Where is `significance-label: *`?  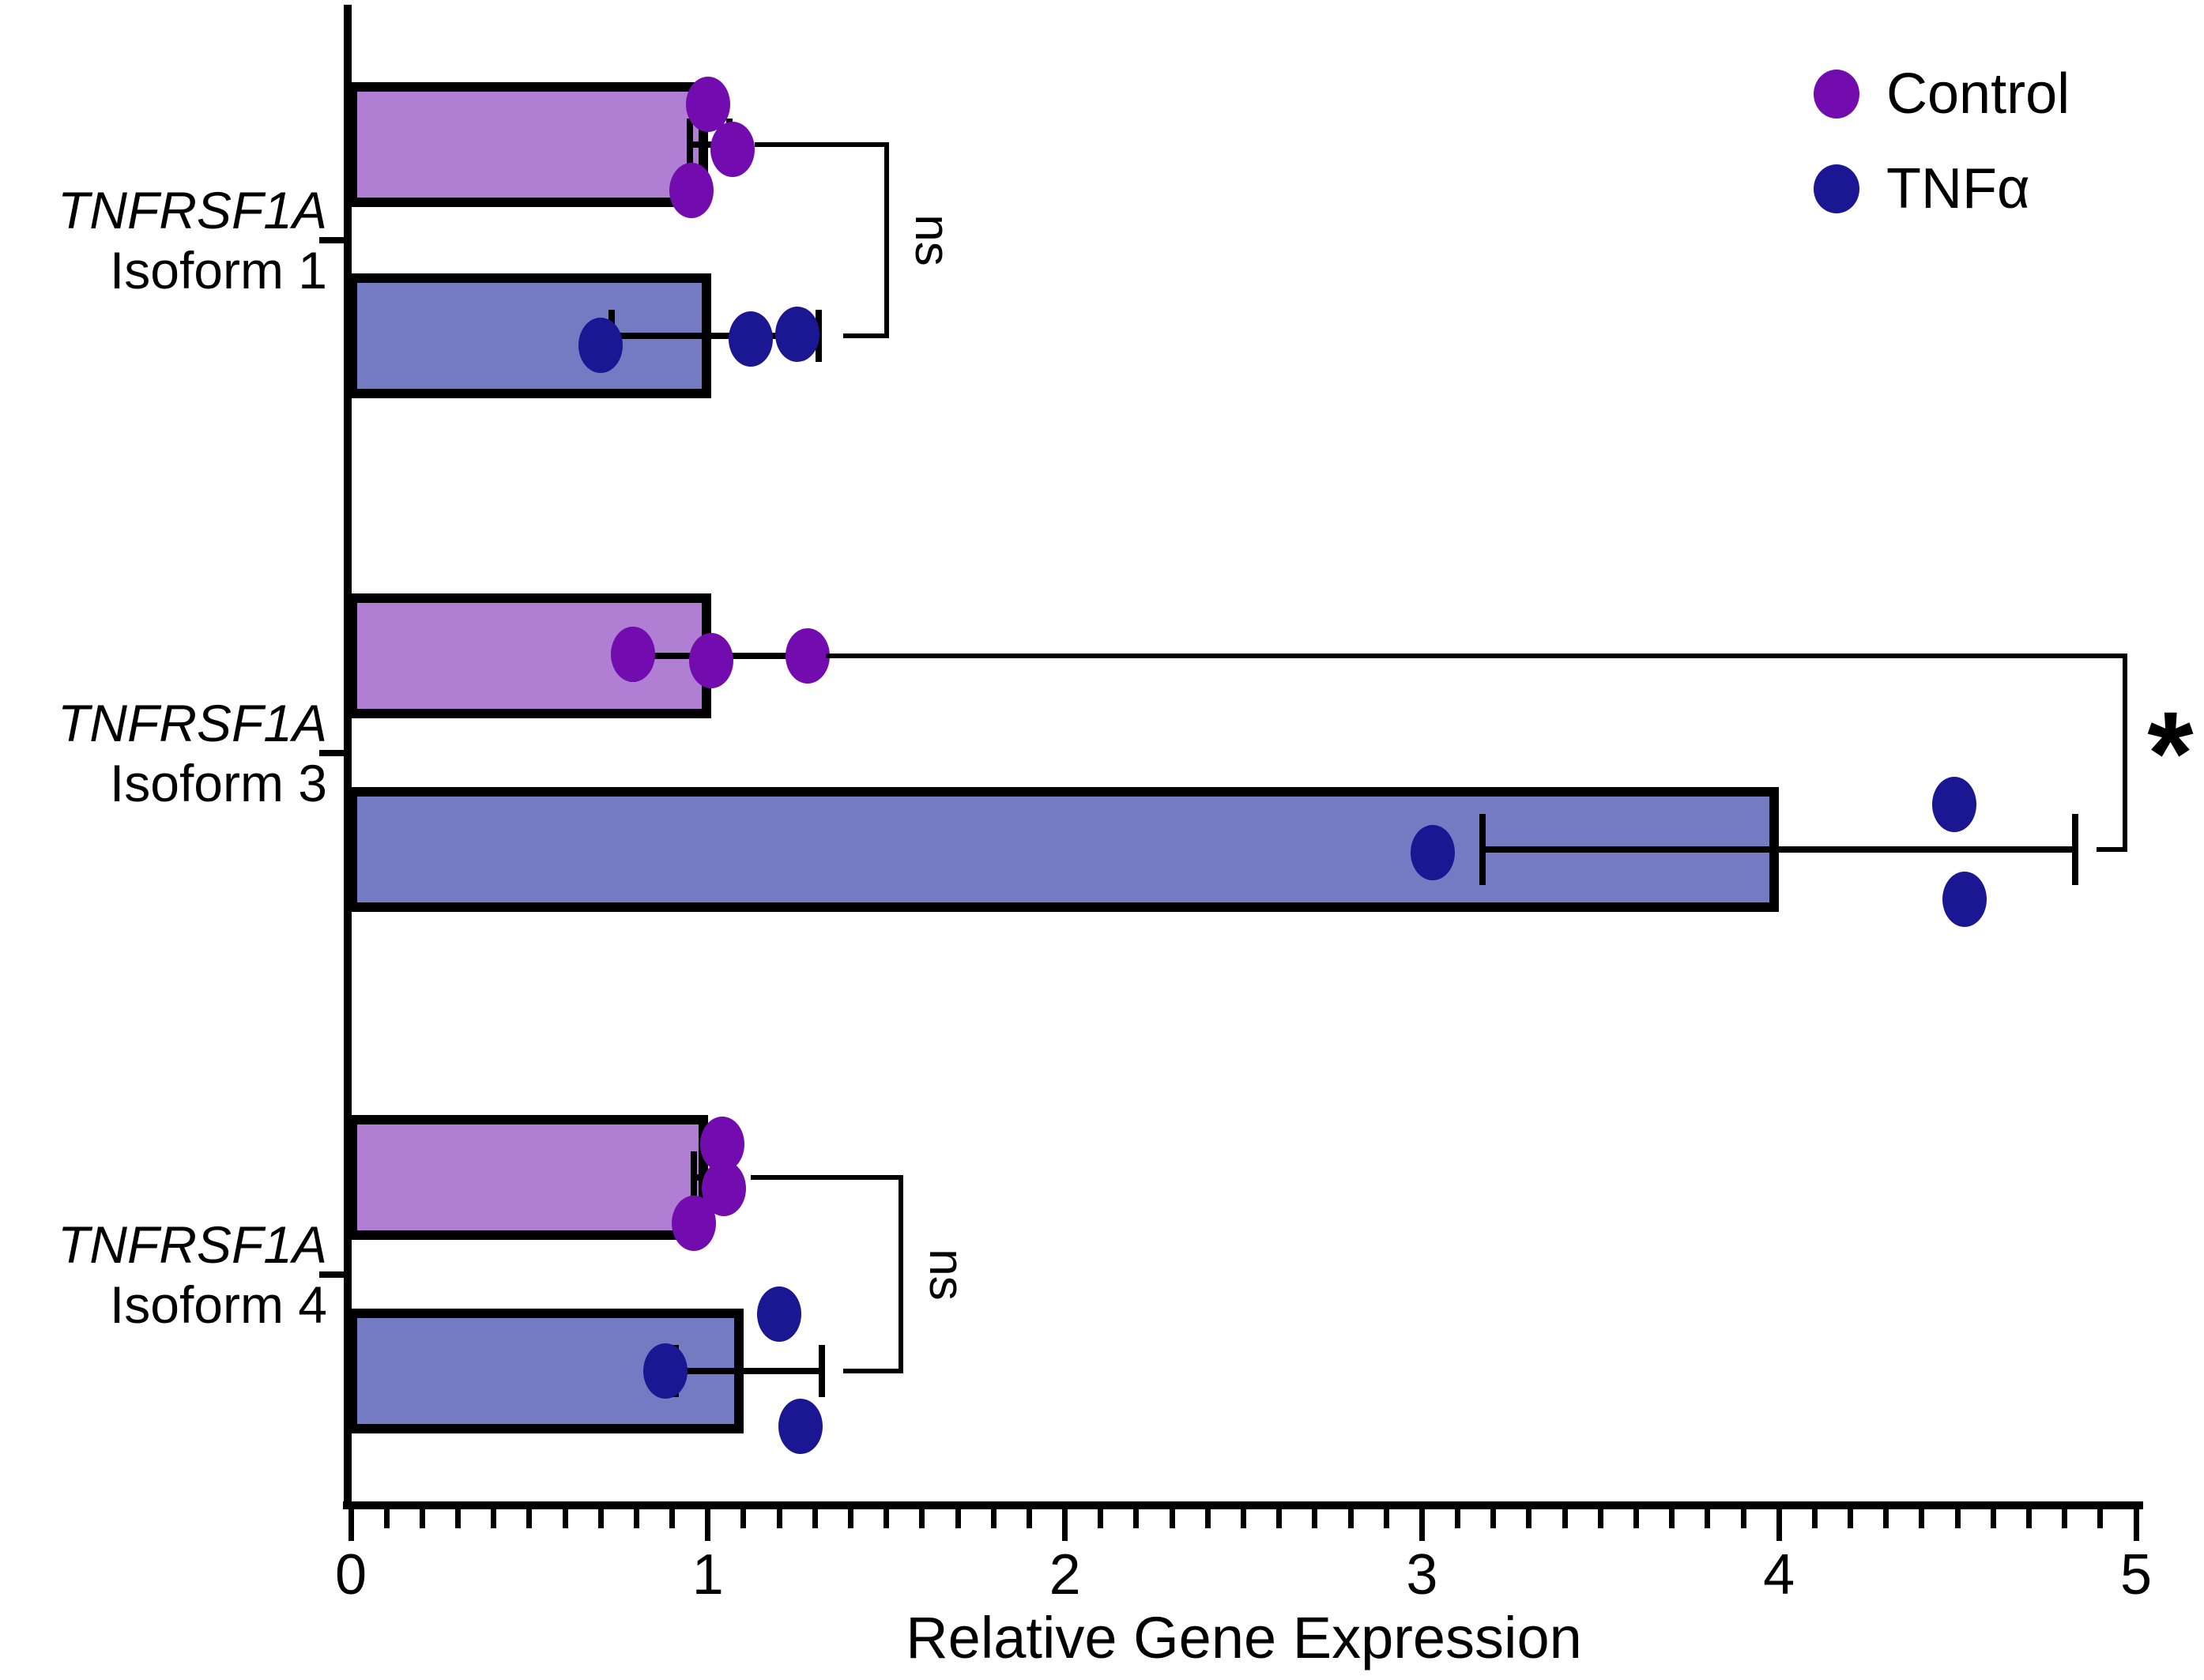 significance-label: * is located at coordinates (2170, 752).